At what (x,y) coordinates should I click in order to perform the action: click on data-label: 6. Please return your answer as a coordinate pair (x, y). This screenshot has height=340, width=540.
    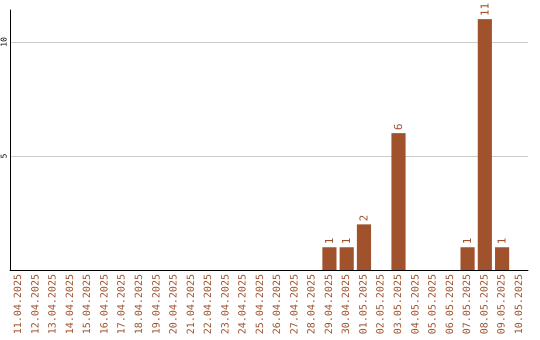
    Looking at the image, I should click on (398, 127).